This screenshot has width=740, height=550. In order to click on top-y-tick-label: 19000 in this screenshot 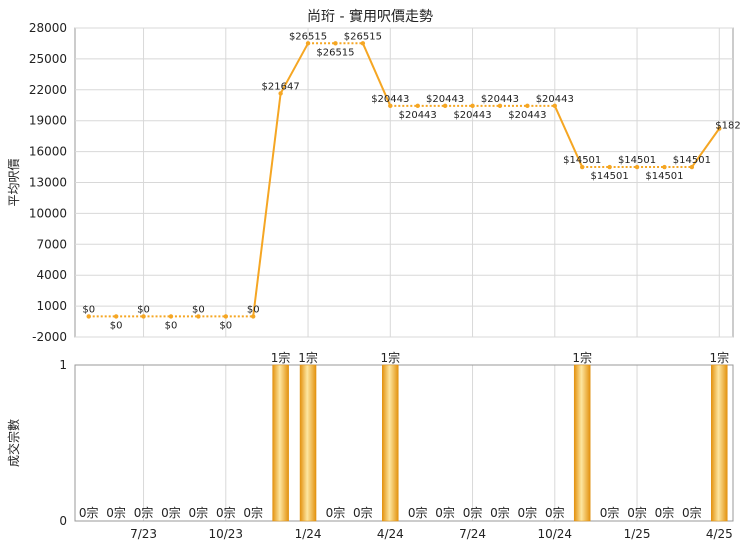, I will do `click(48, 121)`.